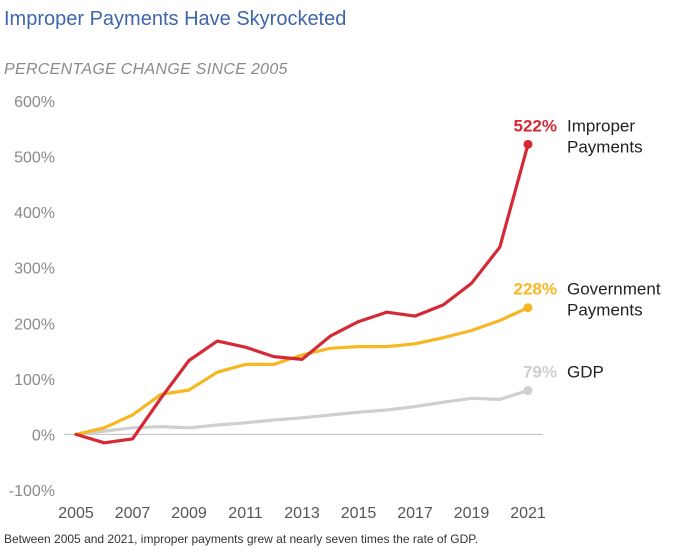 The width and height of the screenshot is (685, 556). I want to click on series-name-label: GDP, so click(585, 372).